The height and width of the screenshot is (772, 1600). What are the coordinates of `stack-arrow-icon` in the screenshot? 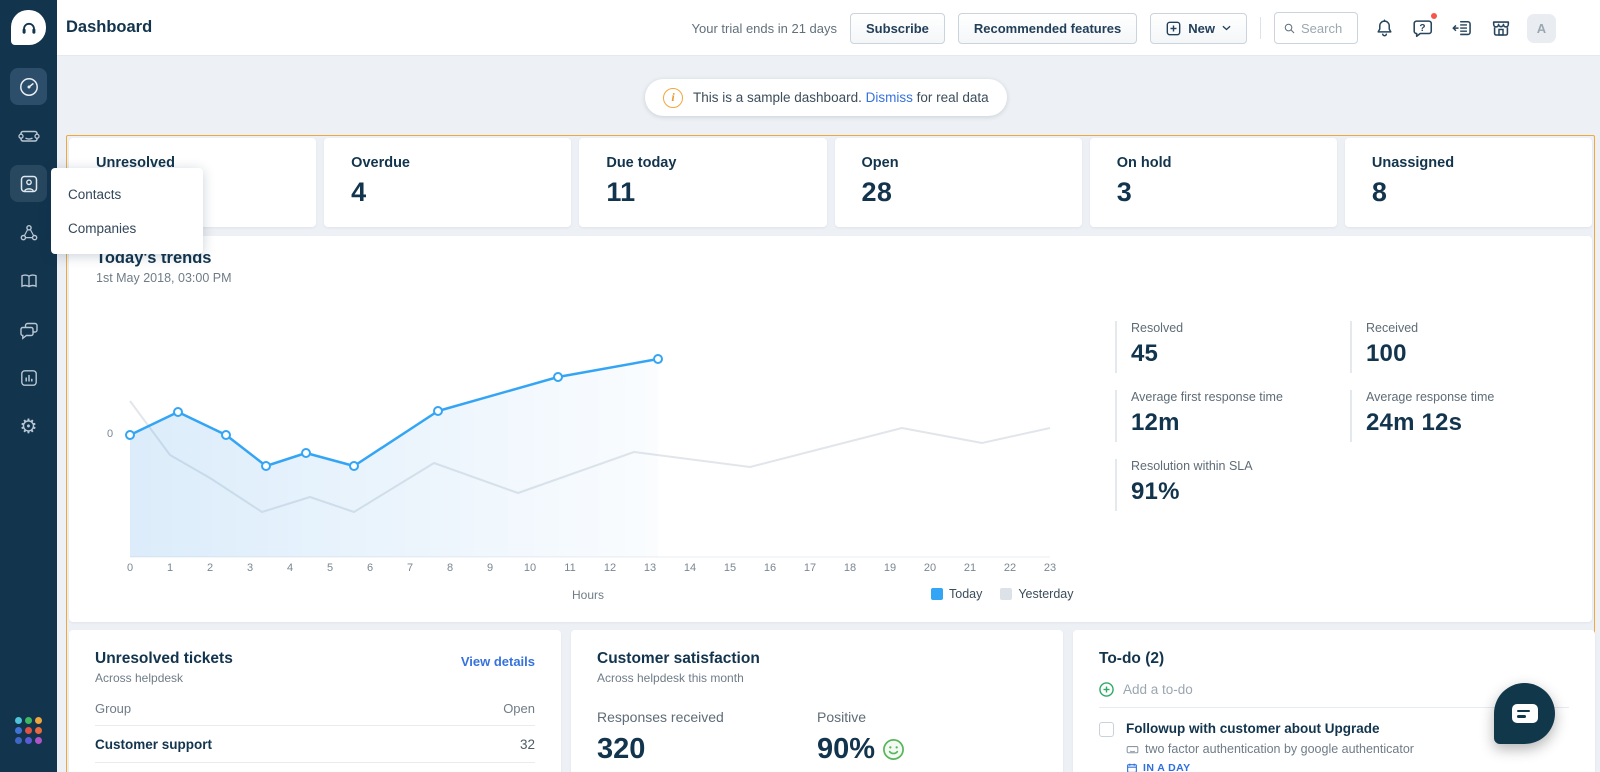 It's located at (1461, 28).